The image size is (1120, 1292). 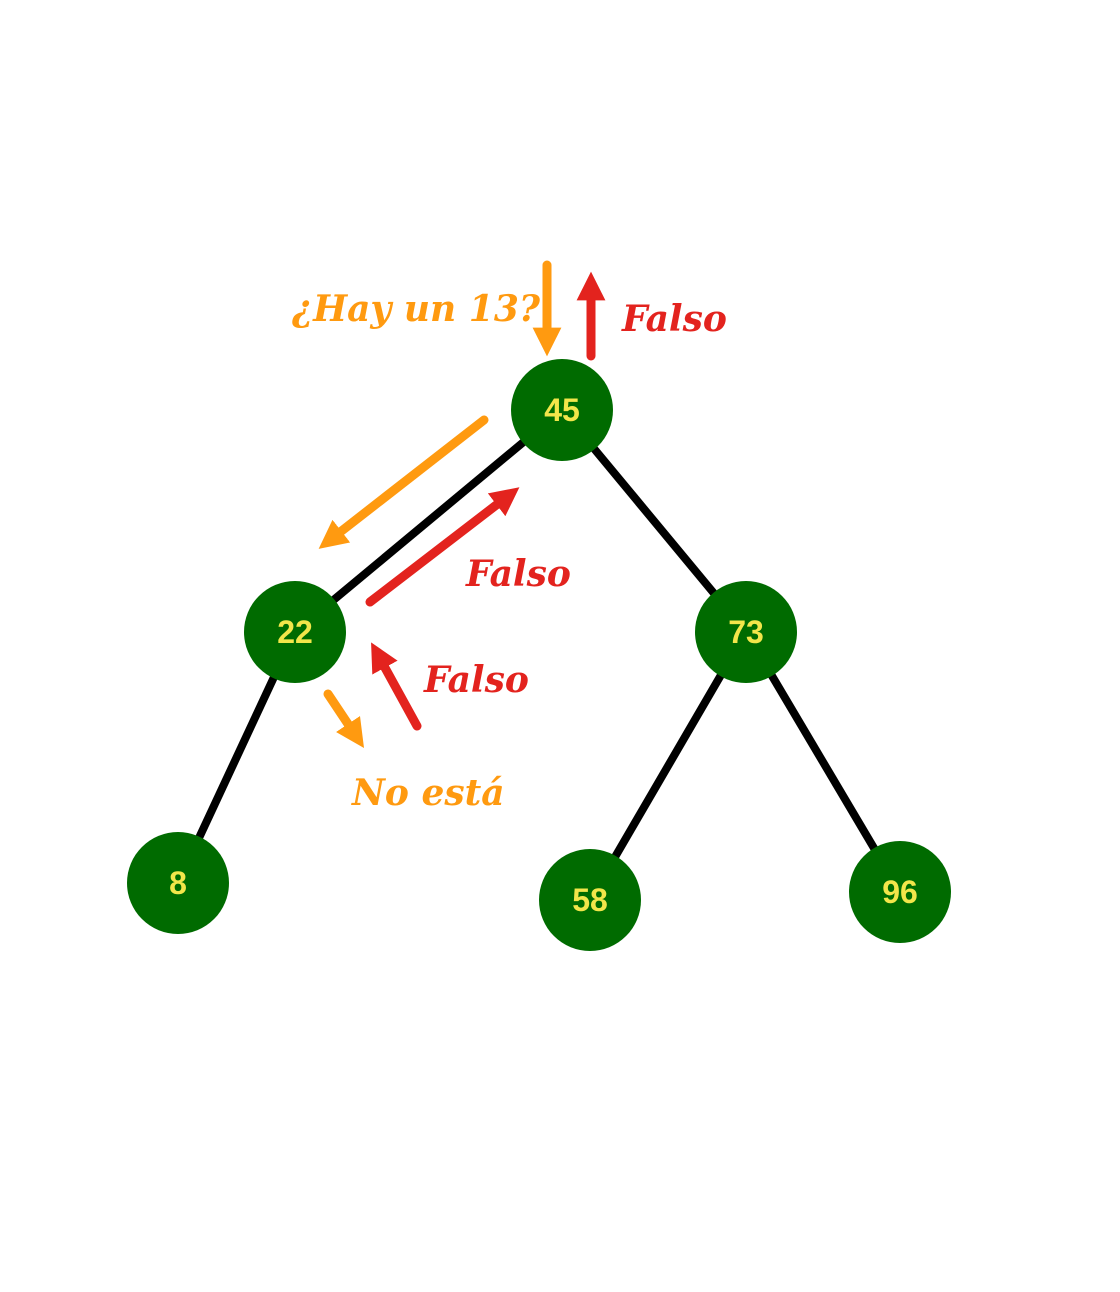 What do you see at coordinates (476, 680) in the screenshot?
I see `return-annotation-left: Falso` at bounding box center [476, 680].